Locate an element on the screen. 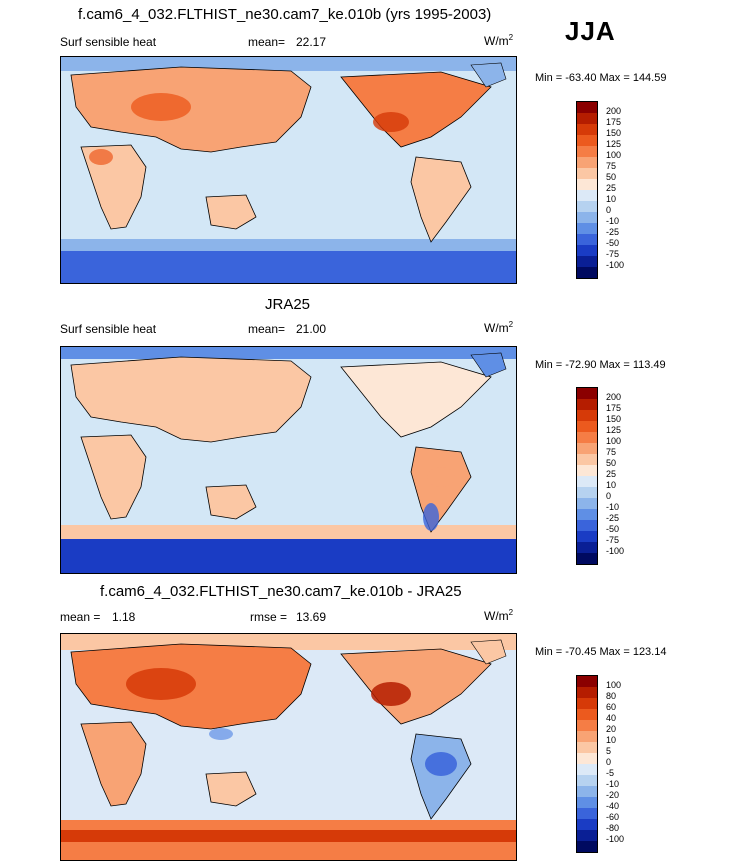 This screenshot has width=732, height=865. colorbar-tick: 40 is located at coordinates (611, 718).